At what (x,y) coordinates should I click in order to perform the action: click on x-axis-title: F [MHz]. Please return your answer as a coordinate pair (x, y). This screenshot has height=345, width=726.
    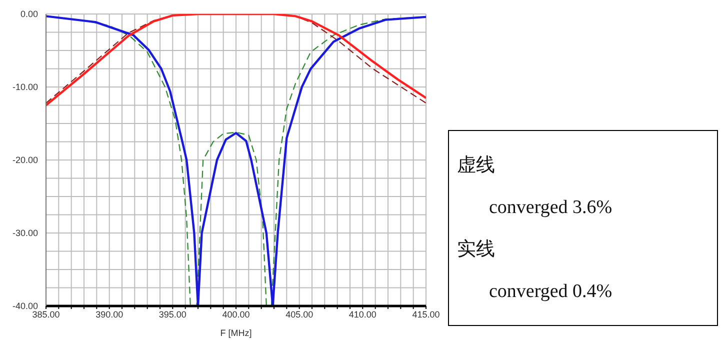
    Looking at the image, I should click on (236, 333).